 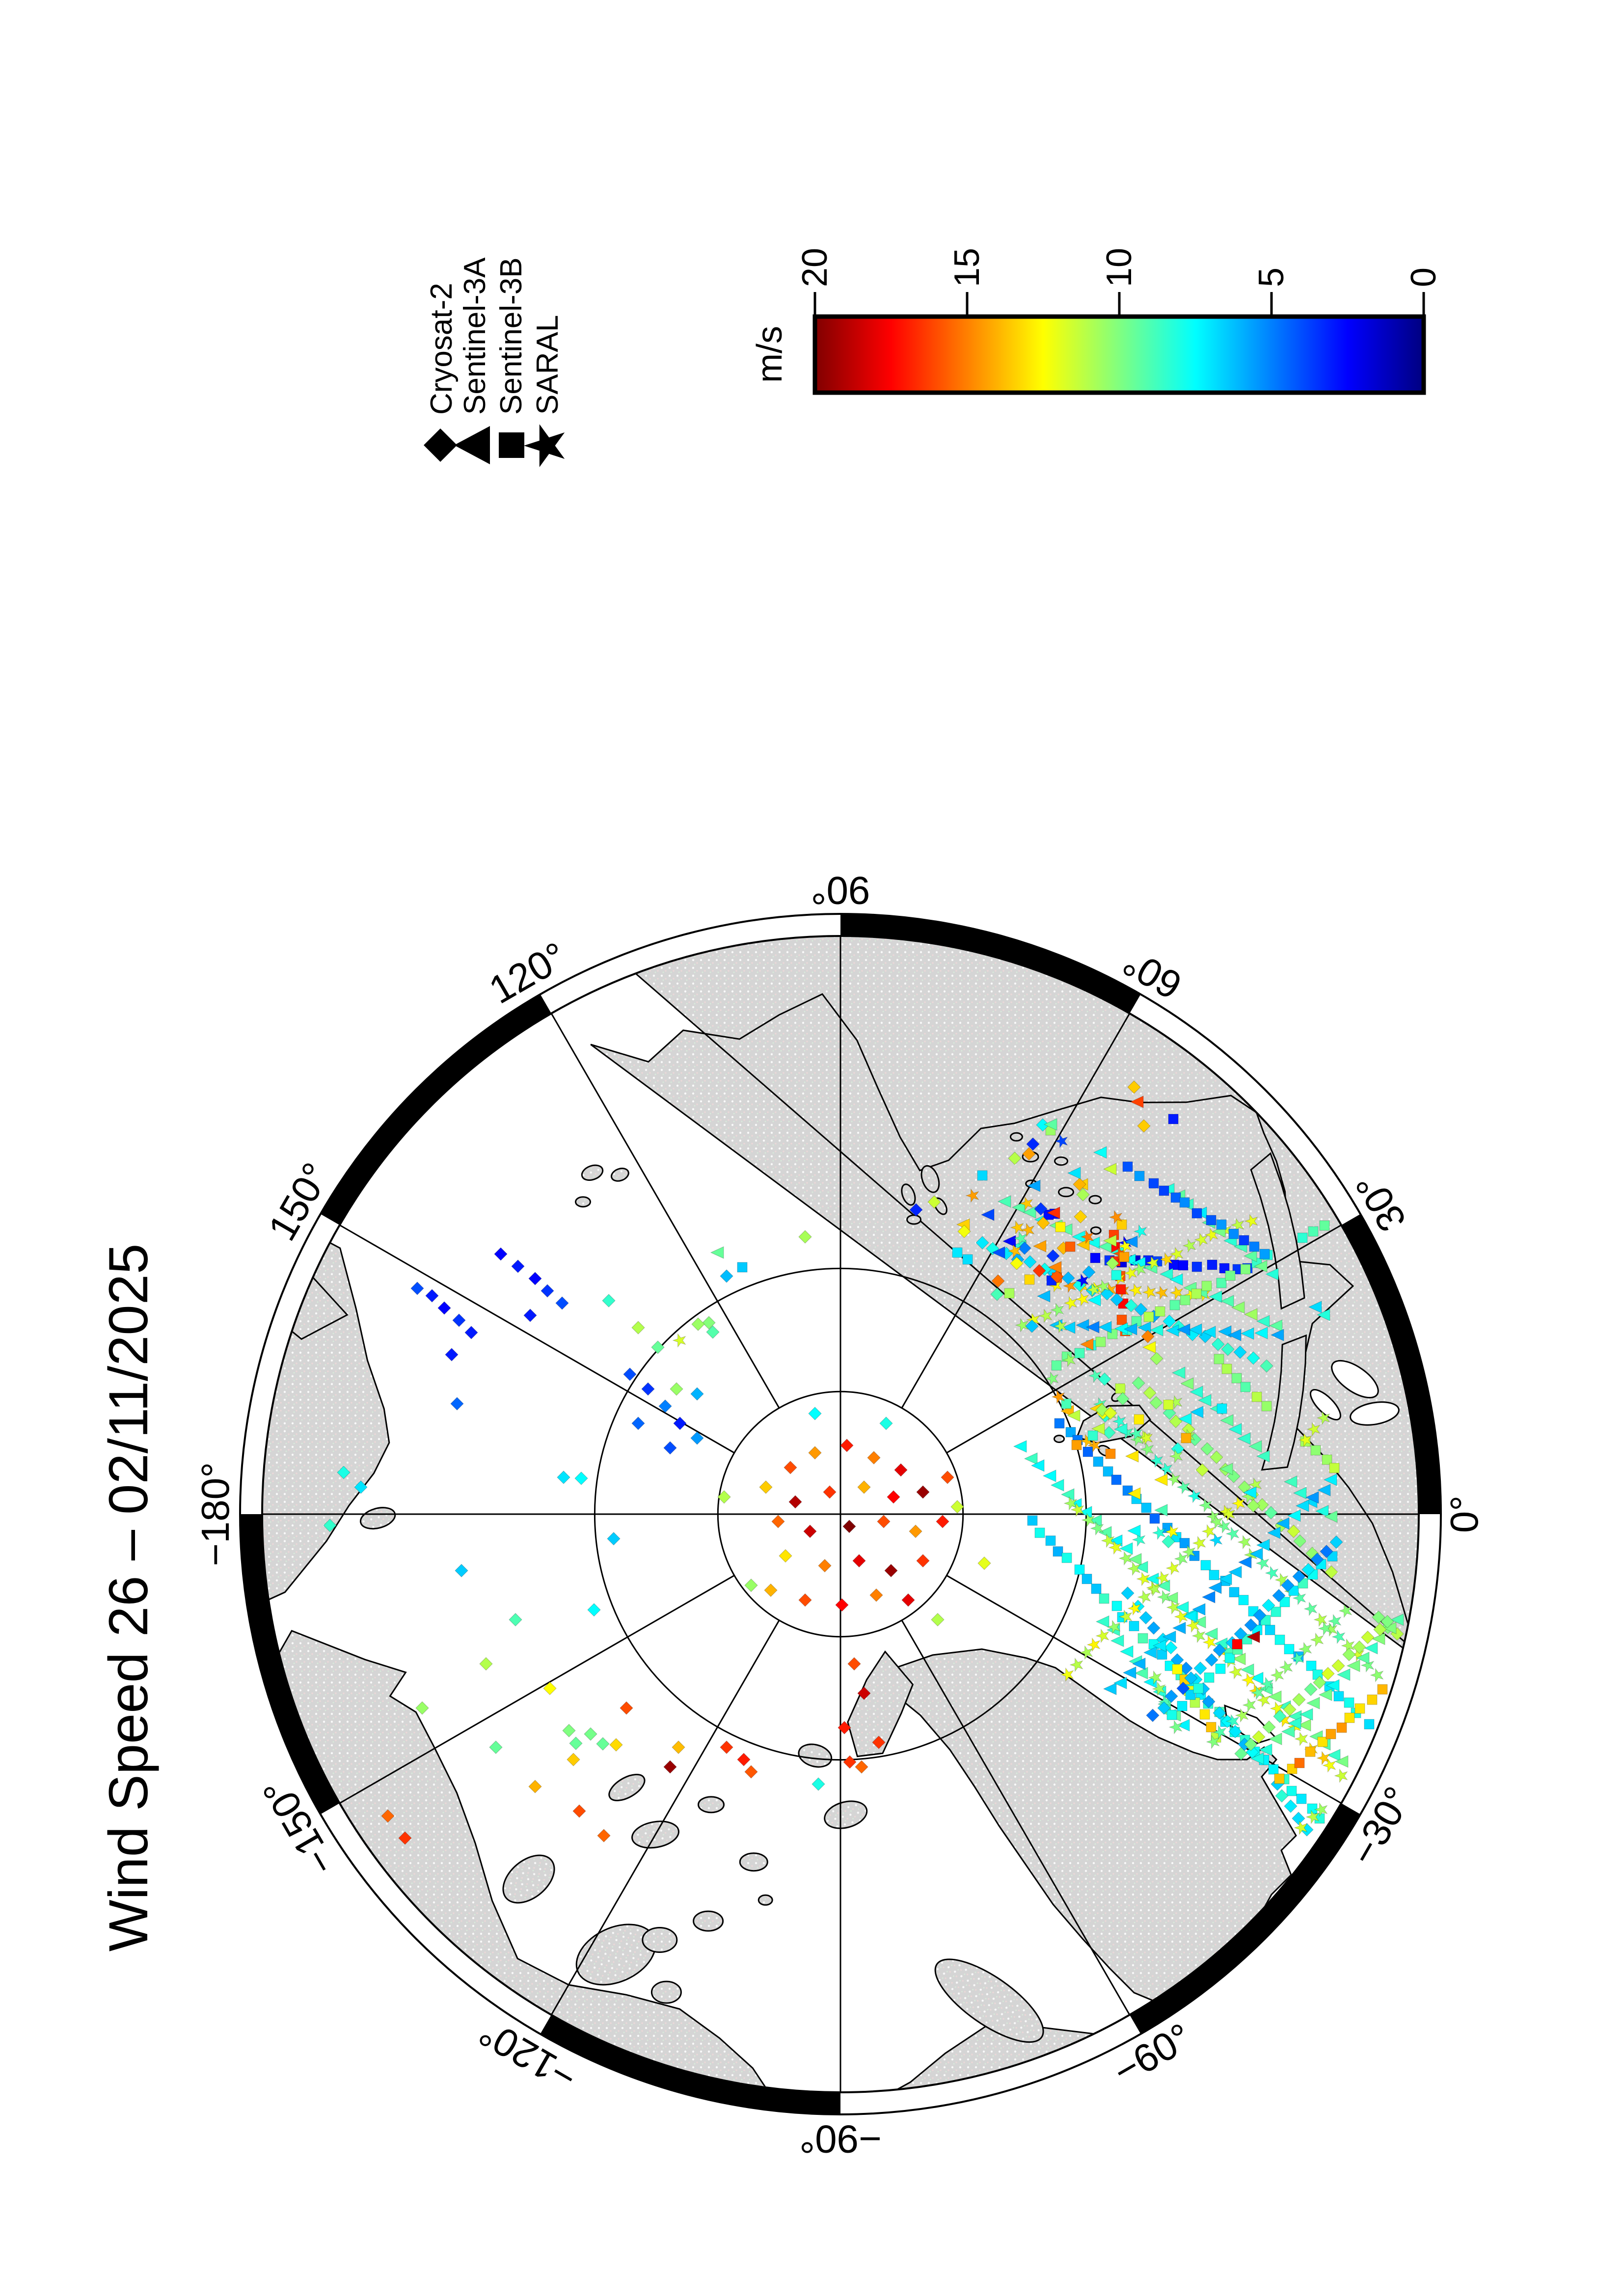 I want to click on longitude-label-150: 150°, so click(x=299, y=1201).